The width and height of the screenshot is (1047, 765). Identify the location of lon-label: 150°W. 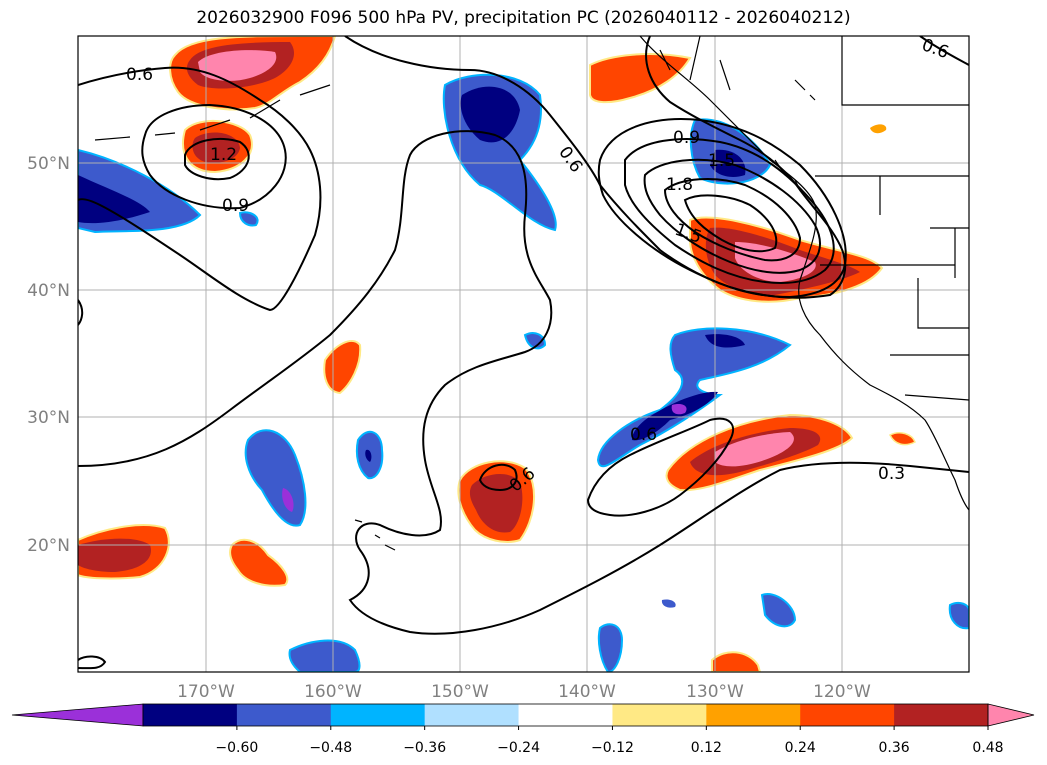
(460, 692).